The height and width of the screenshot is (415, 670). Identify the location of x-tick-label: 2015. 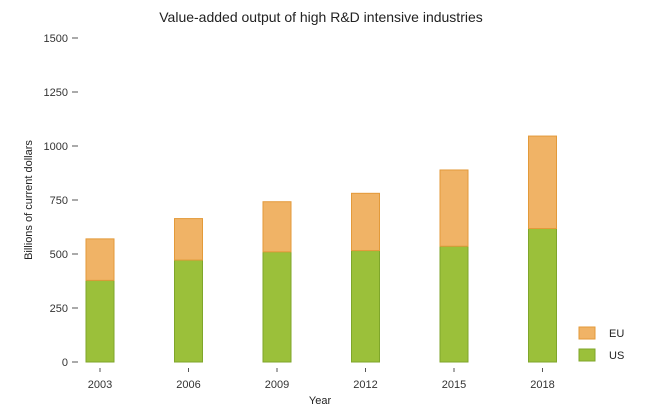
(454, 385).